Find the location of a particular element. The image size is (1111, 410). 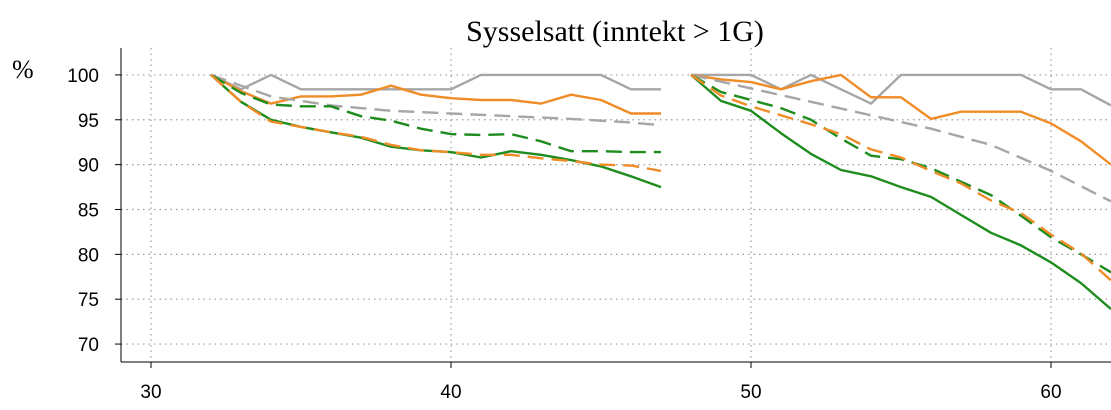

y-axis-label: % is located at coordinates (23, 69).